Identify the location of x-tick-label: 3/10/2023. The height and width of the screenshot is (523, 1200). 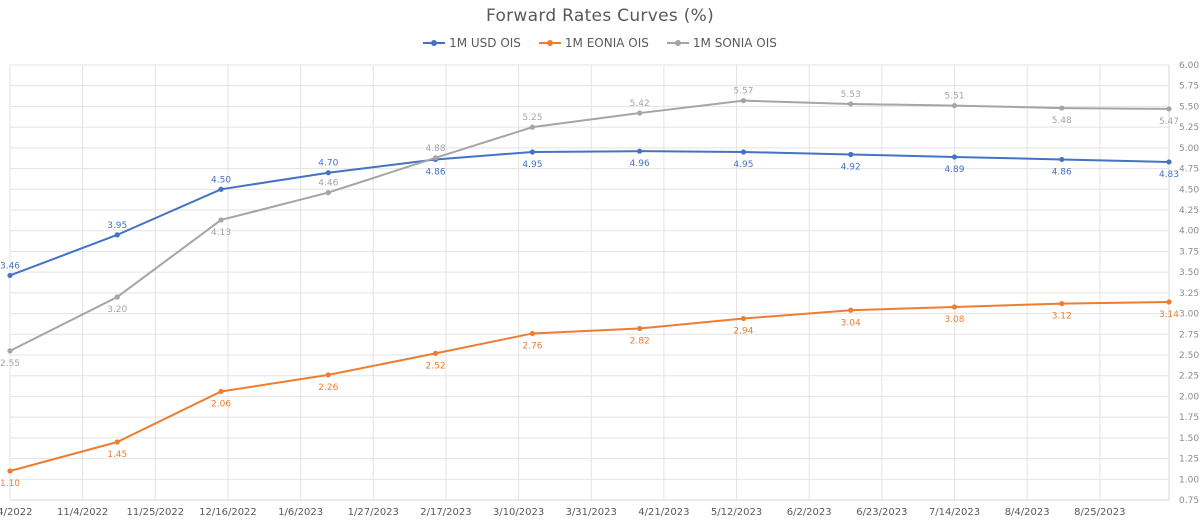
(518, 512).